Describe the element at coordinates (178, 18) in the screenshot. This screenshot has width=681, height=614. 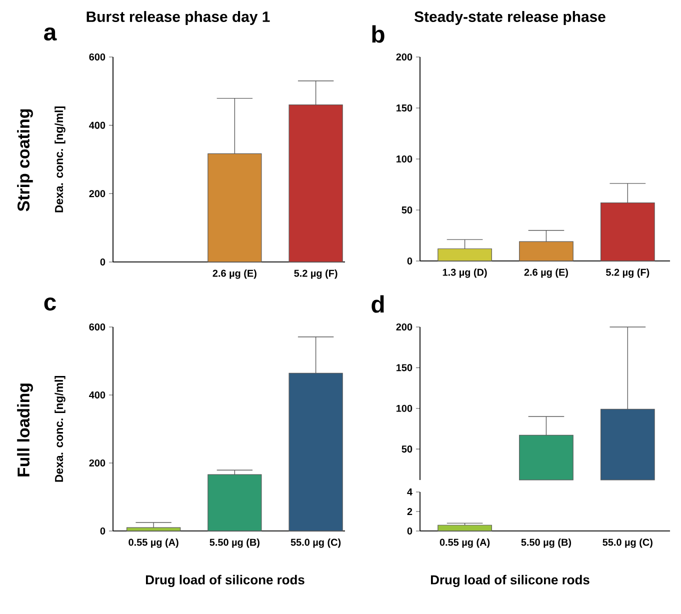
I see `text: Burst release phase day 1` at that location.